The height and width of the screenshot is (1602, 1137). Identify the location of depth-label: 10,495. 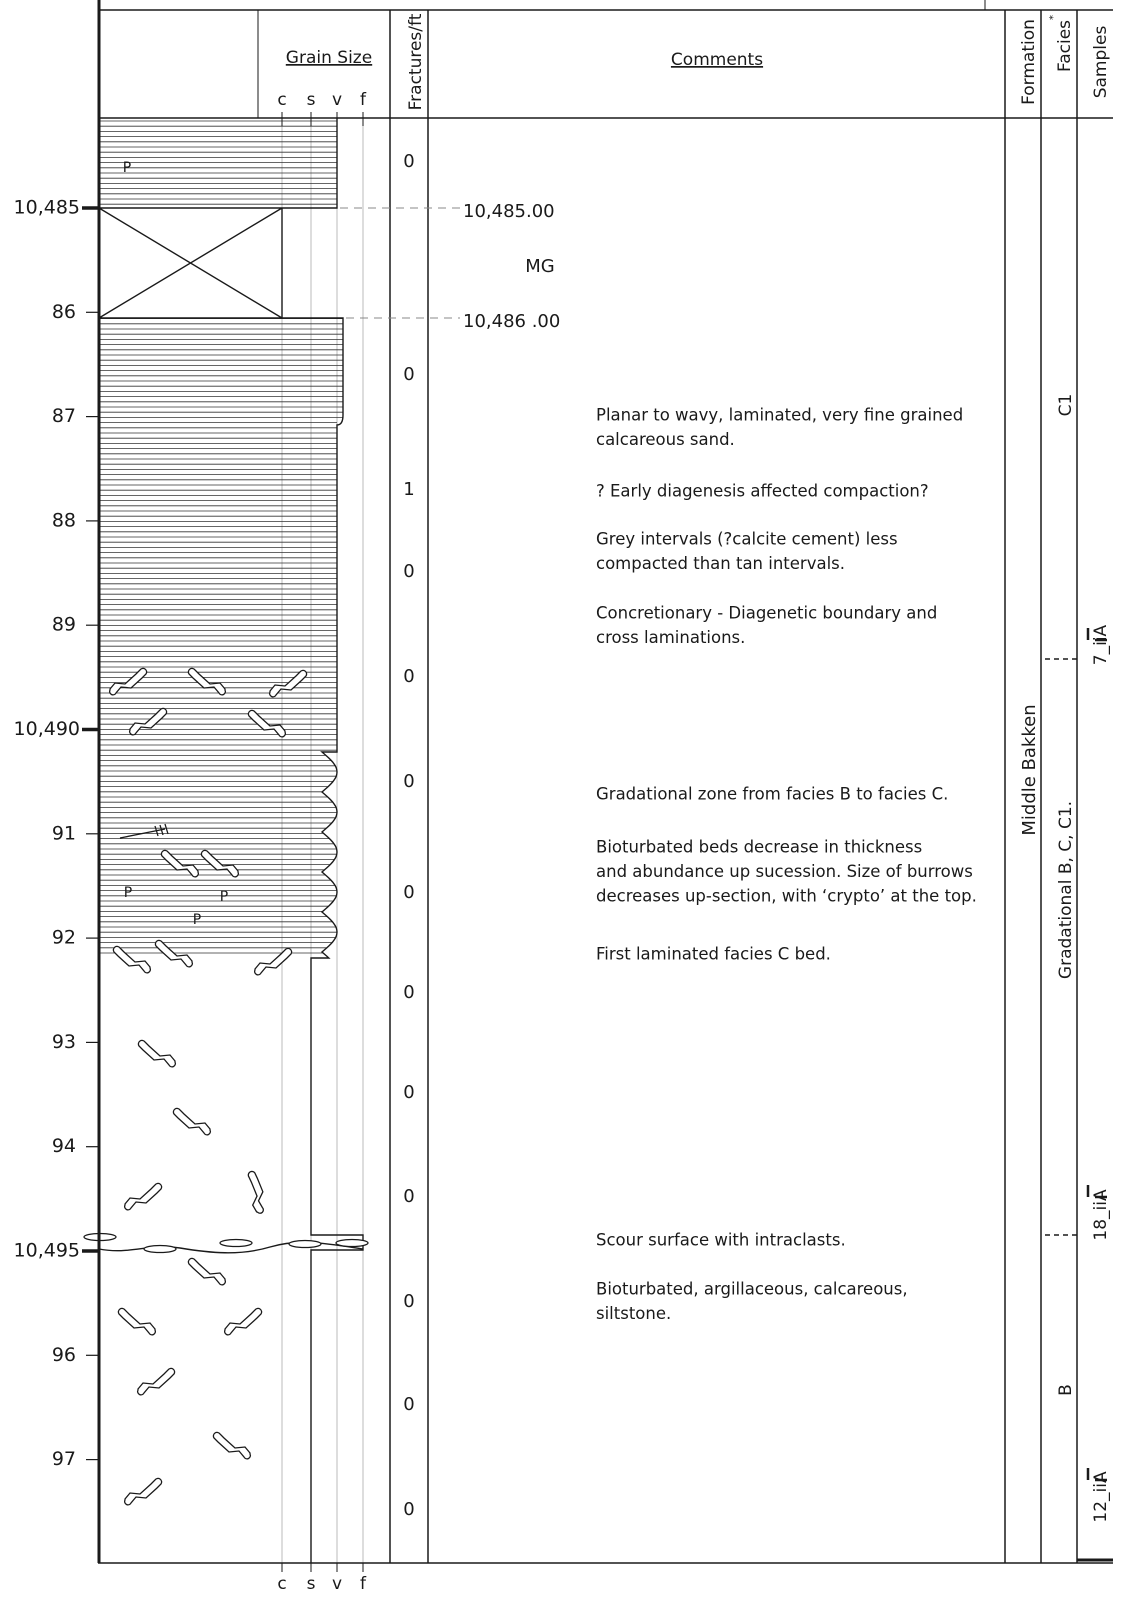
(47, 1251).